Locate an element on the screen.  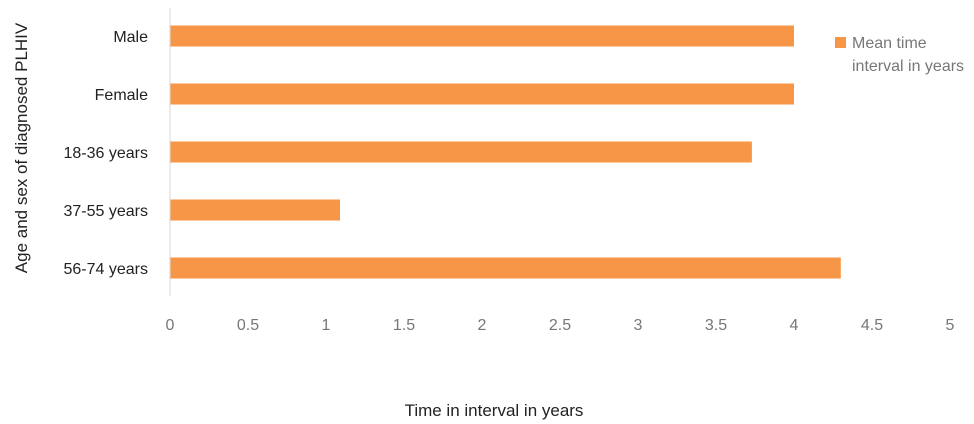
x-tick-label: 3.5 is located at coordinates (716, 325).